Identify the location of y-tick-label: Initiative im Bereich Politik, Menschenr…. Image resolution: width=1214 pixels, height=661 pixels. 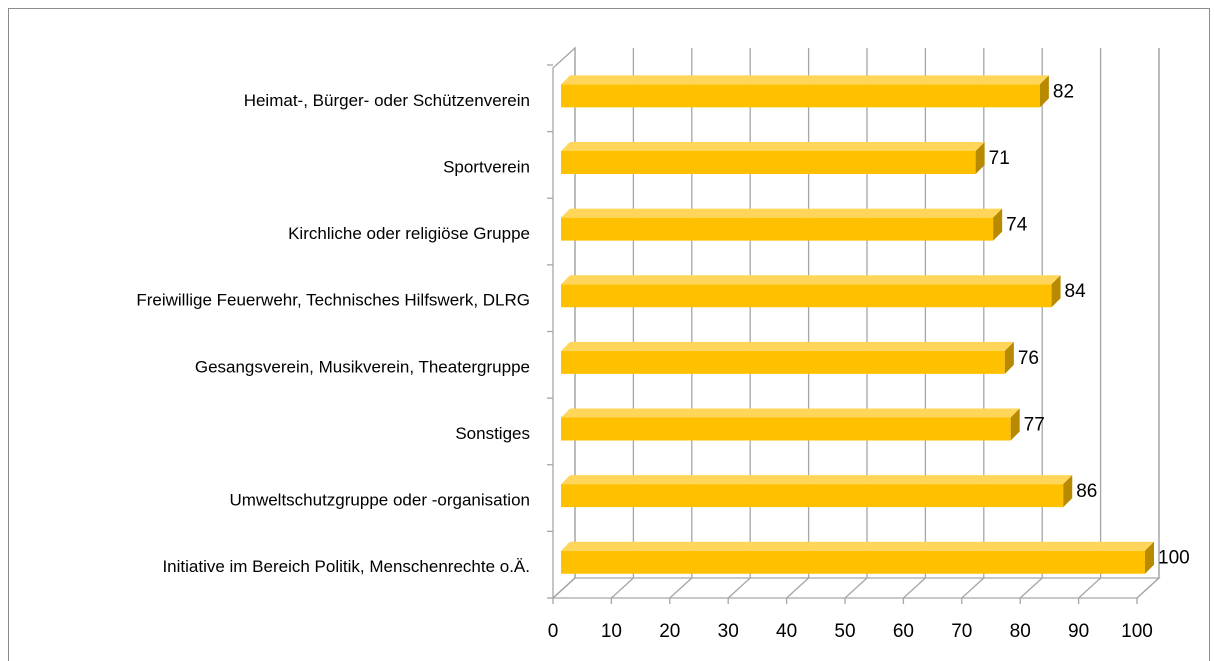
(346, 566).